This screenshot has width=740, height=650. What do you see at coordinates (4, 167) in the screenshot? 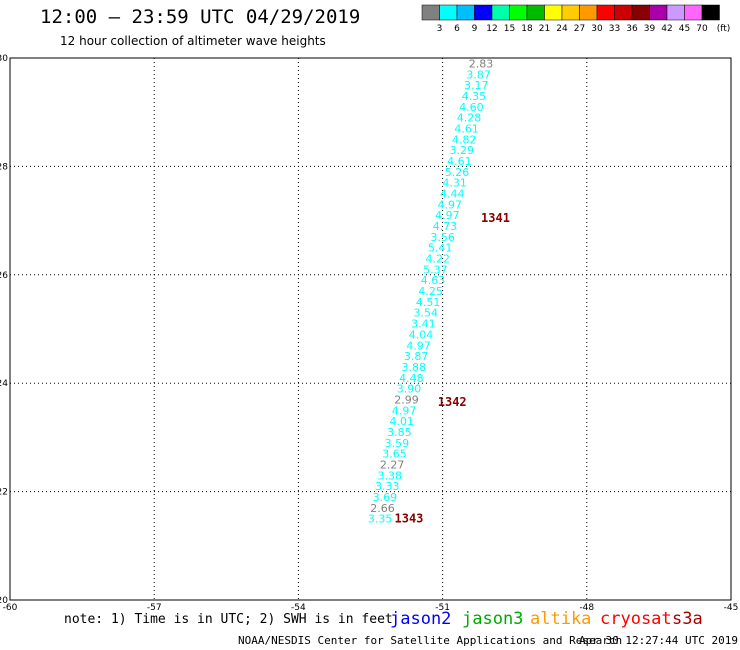
I see `y-tick-label: 28` at bounding box center [4, 167].